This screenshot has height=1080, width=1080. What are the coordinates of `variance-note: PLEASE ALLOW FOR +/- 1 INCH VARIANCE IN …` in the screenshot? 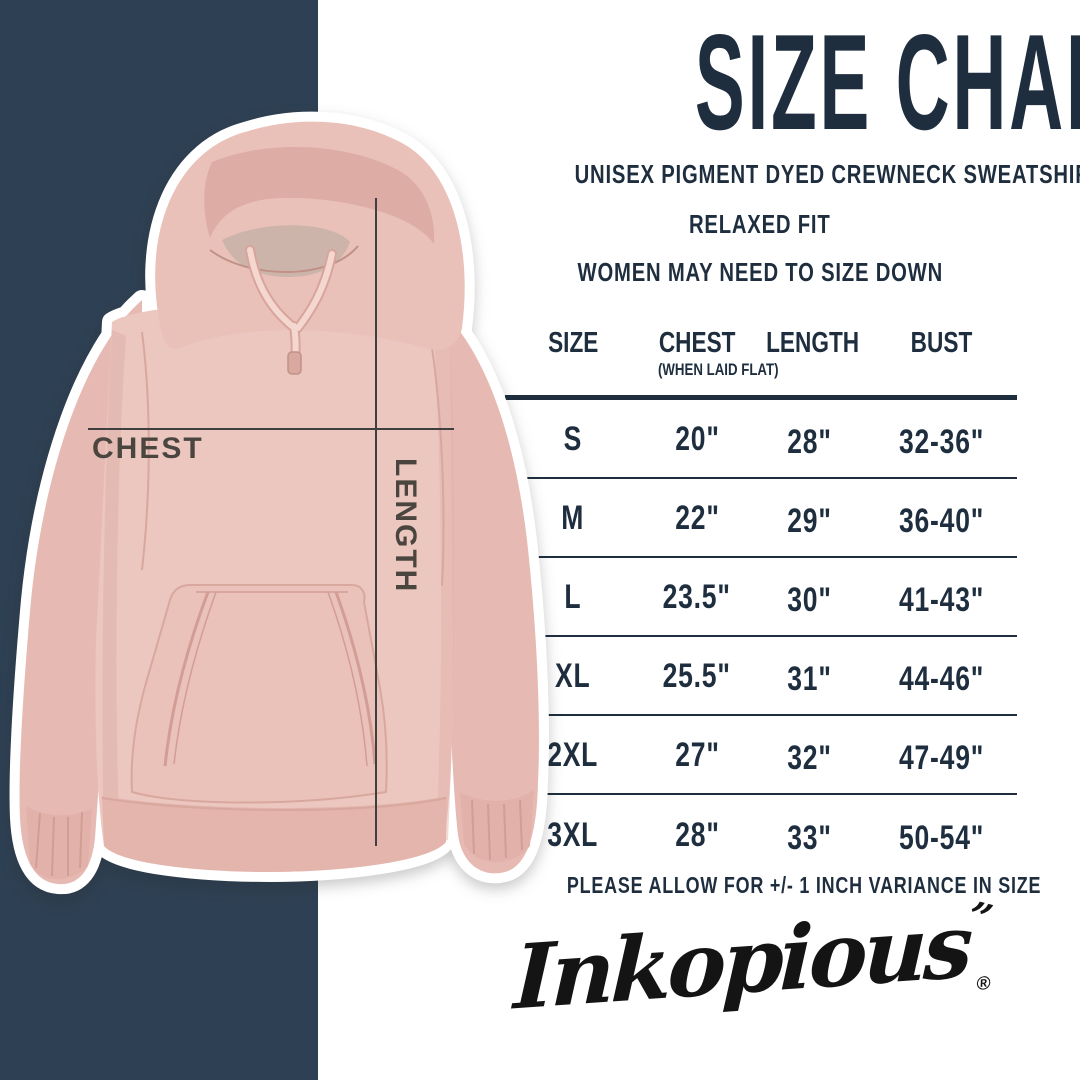 It's located at (804, 885).